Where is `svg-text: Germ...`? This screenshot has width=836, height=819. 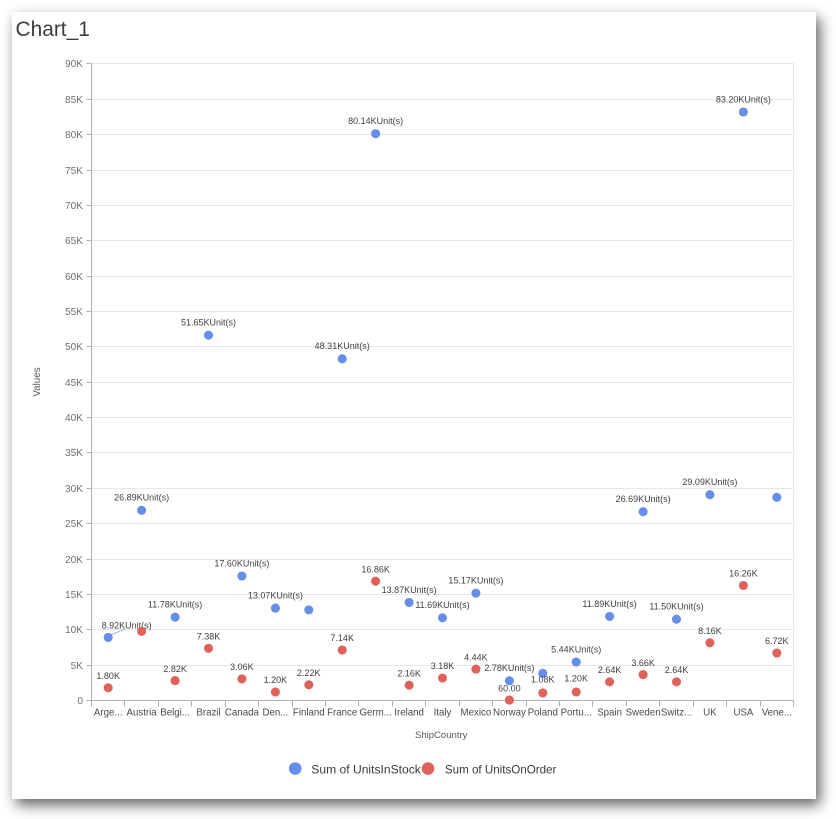
svg-text: Germ... is located at coordinates (375, 712).